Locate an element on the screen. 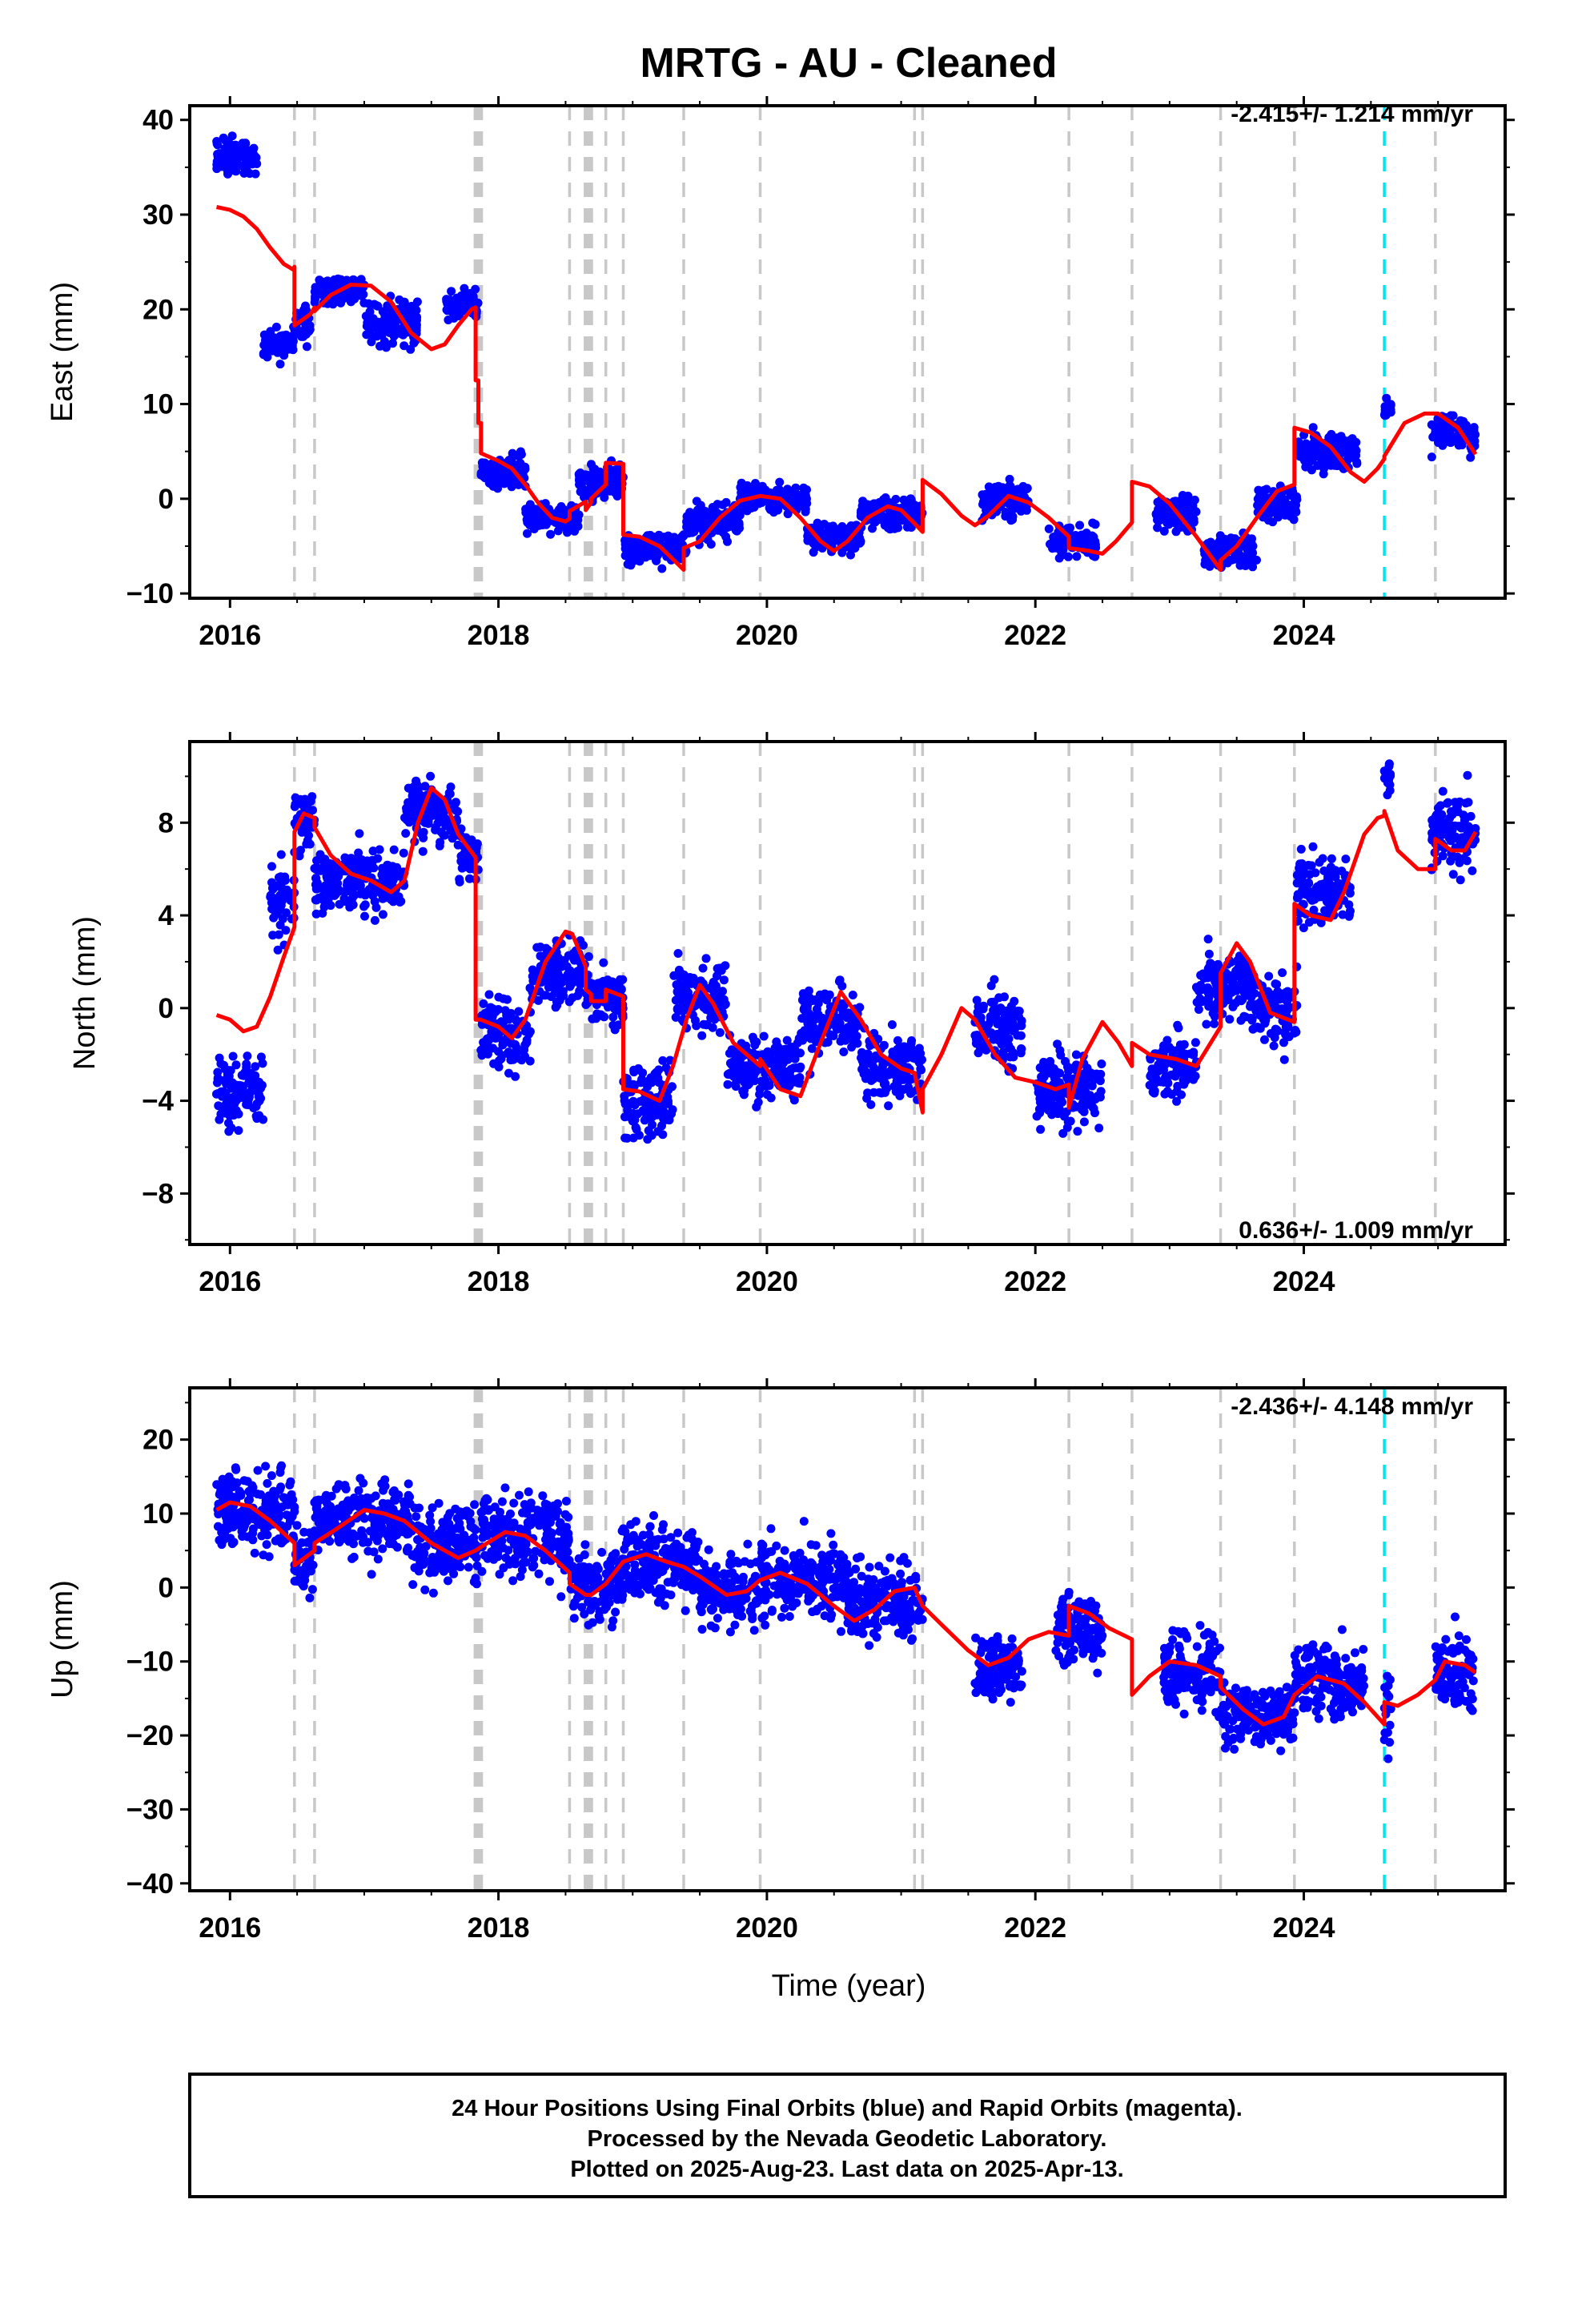 This screenshot has width=1582, height=2324. x-tick-label: 2018 is located at coordinates (499, 635).